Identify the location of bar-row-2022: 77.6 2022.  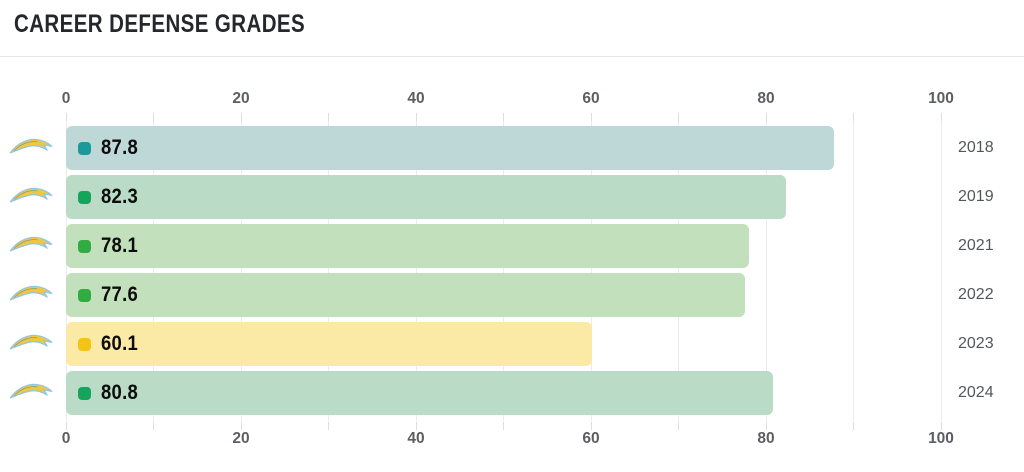
(512, 295).